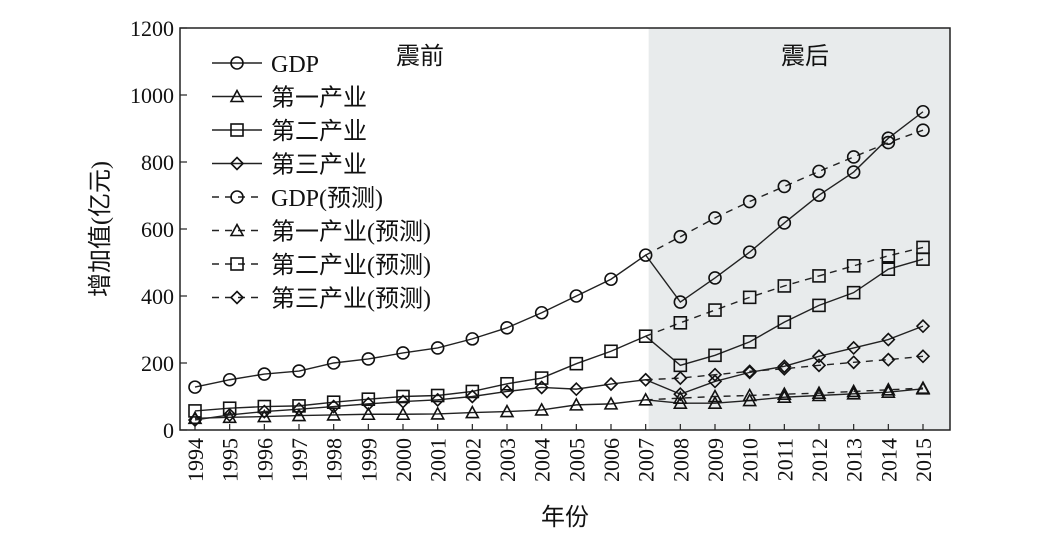 The image size is (1062, 544). Describe the element at coordinates (152, 28) in the screenshot. I see `y-tick-label: 1200` at that location.